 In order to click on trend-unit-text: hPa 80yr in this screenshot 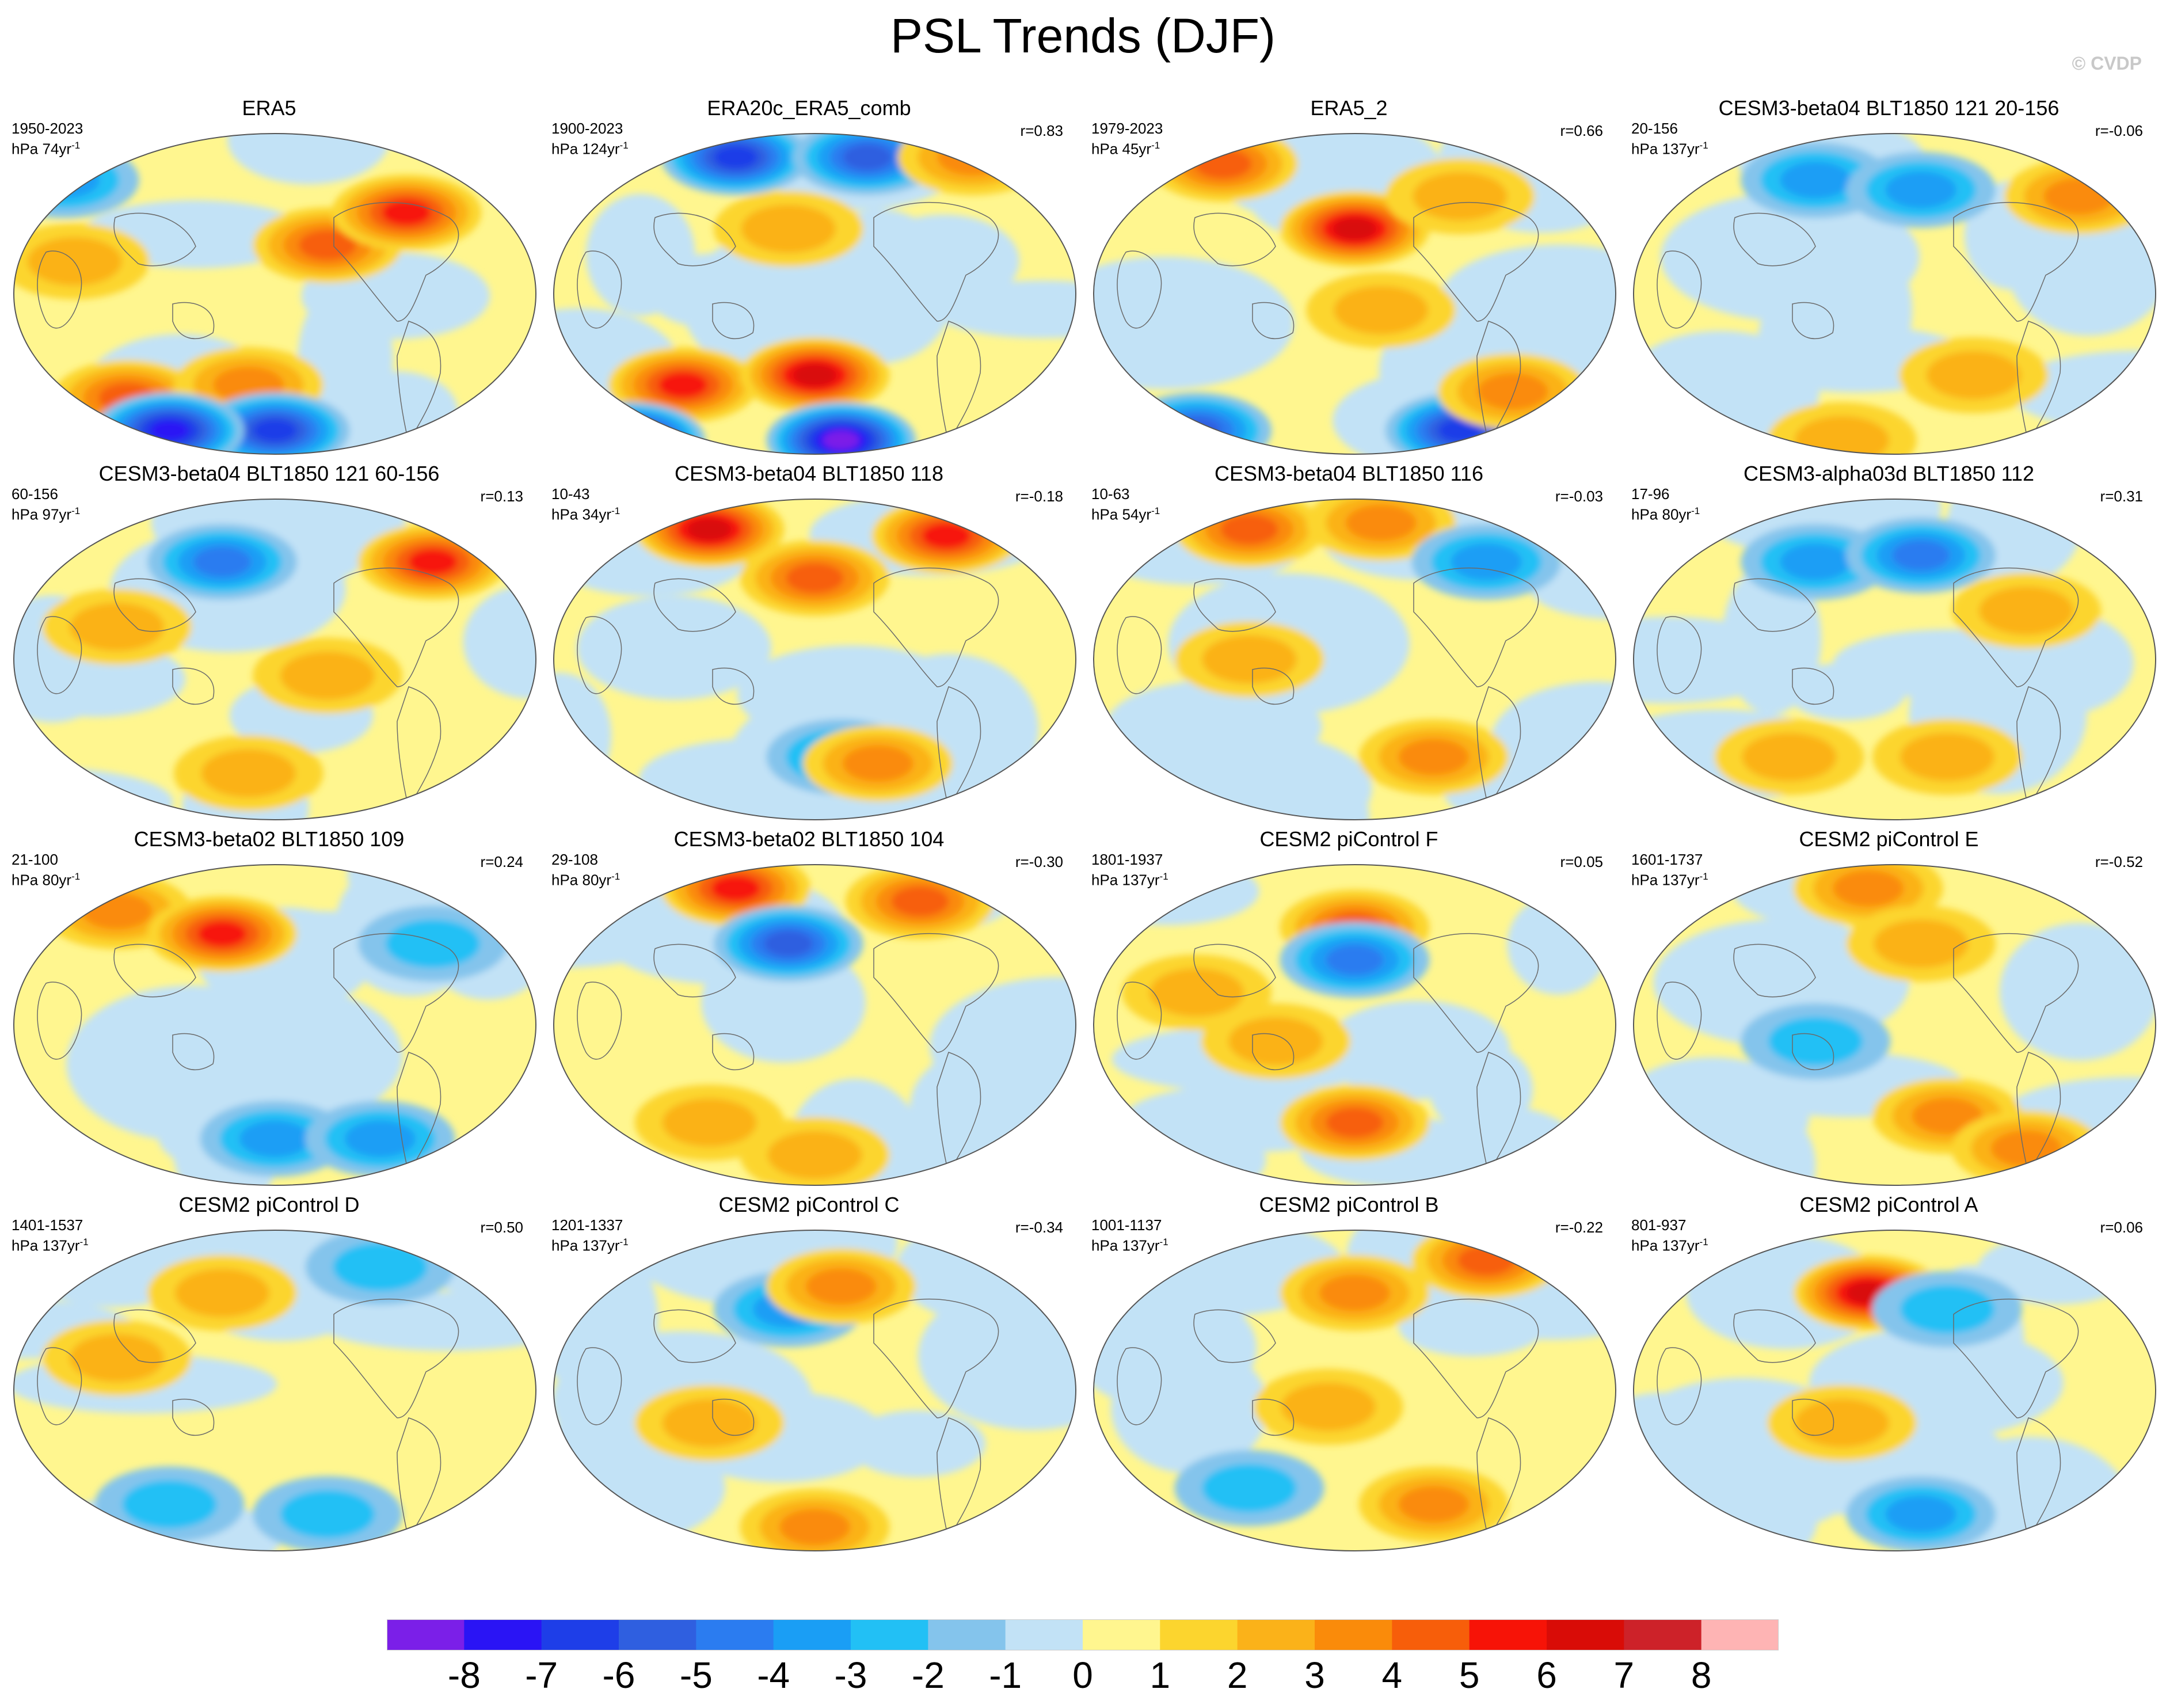, I will do `click(581, 880)`.